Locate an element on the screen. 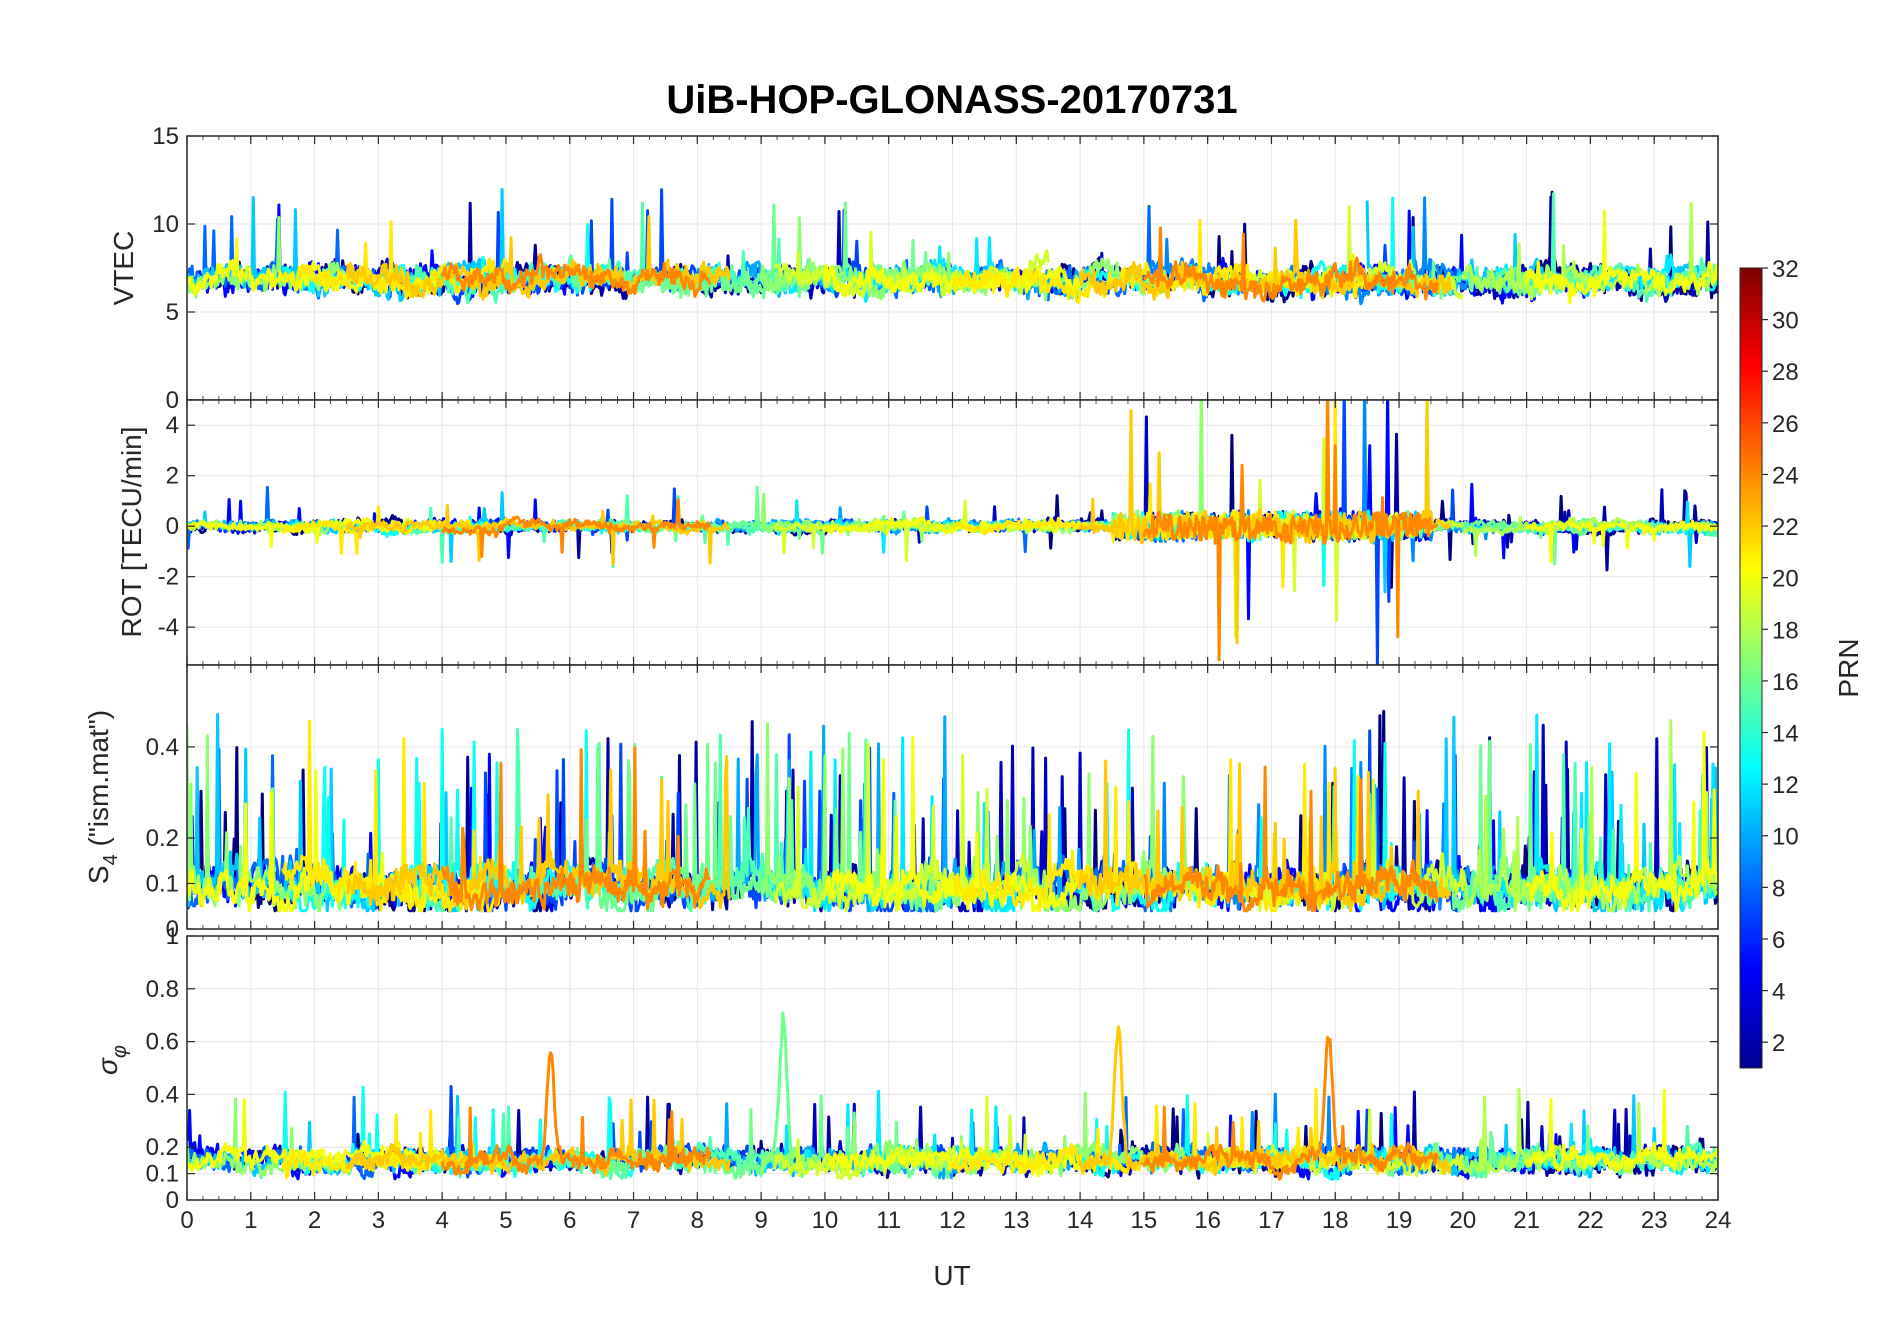  x-tick-label: 18 is located at coordinates (1335, 1220).